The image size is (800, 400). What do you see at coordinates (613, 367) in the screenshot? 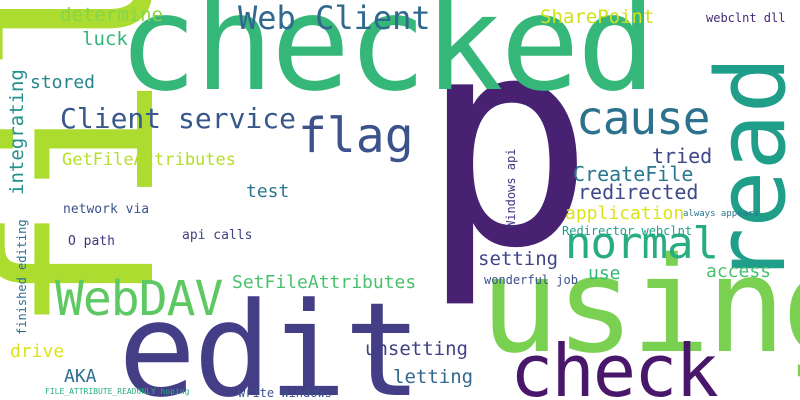
I see `word-check: check` at bounding box center [613, 367].